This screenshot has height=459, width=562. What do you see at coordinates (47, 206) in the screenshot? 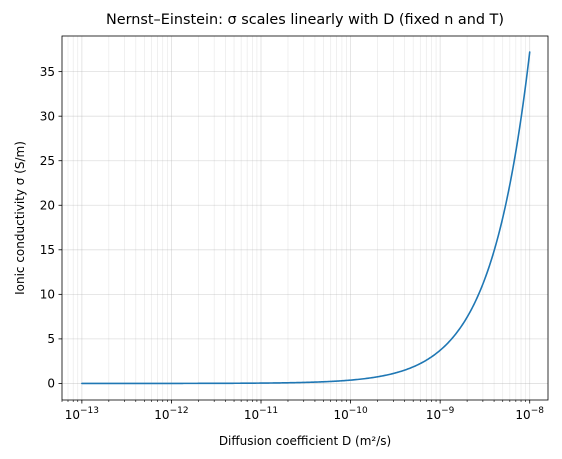
I see `y-tick-label: 20` at bounding box center [47, 206].